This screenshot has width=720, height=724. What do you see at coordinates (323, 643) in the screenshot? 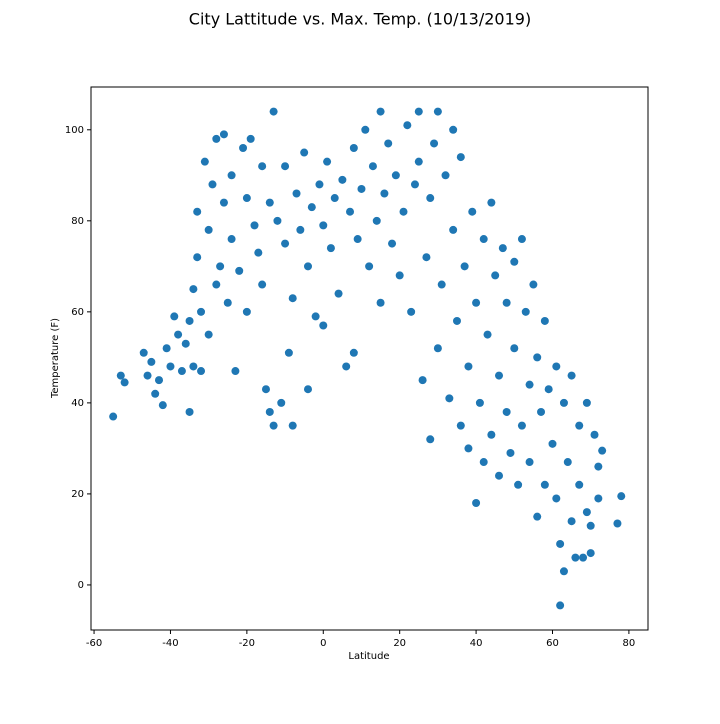
I see `x-tick-label: 0` at bounding box center [323, 643].